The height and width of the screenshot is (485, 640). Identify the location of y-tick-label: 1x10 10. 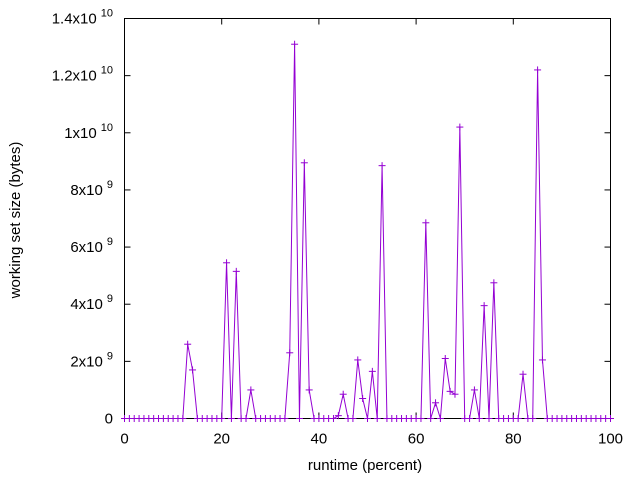
(88, 132).